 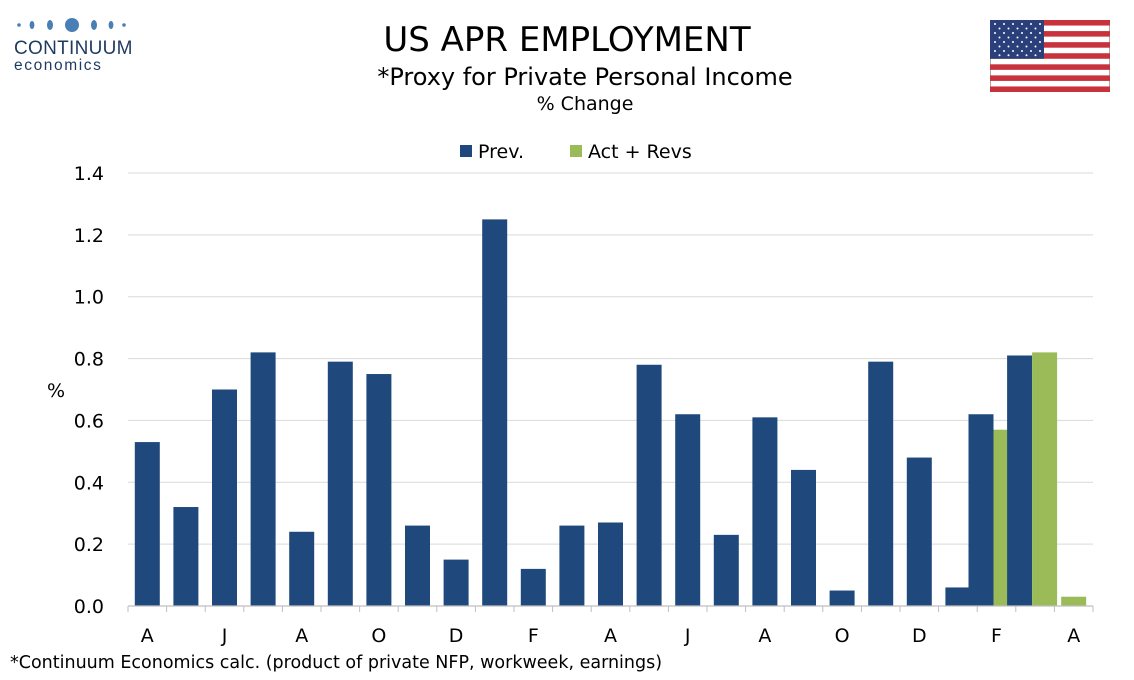 I want to click on y-tick-label: 0.0, so click(x=89, y=607).